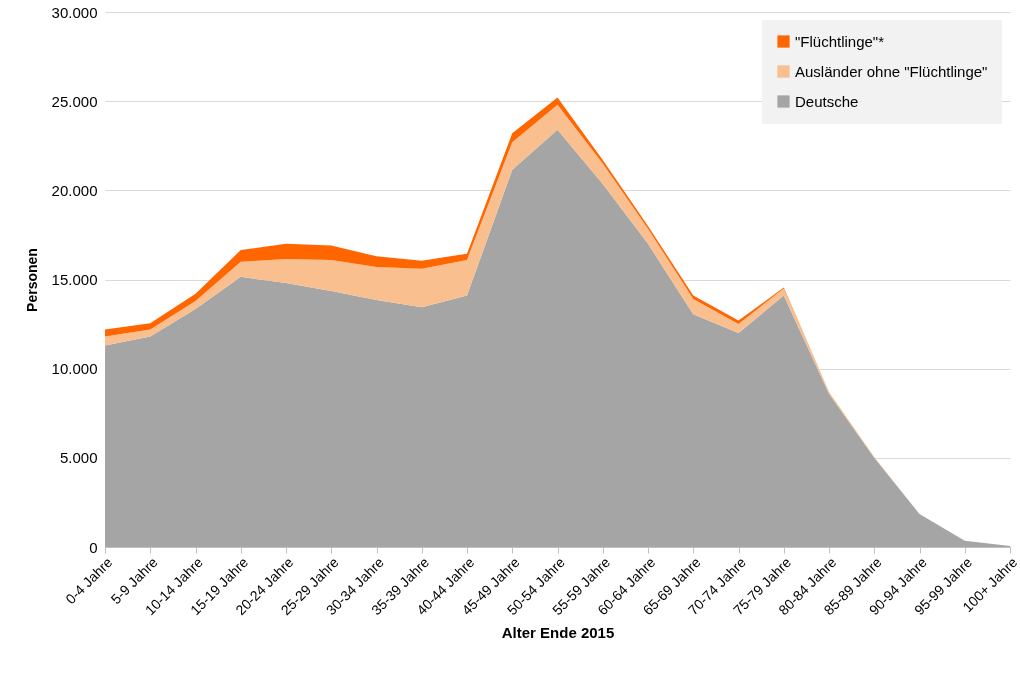  I want to click on legend-label: Ausländer ohne "Flüchtlinge", so click(891, 71).